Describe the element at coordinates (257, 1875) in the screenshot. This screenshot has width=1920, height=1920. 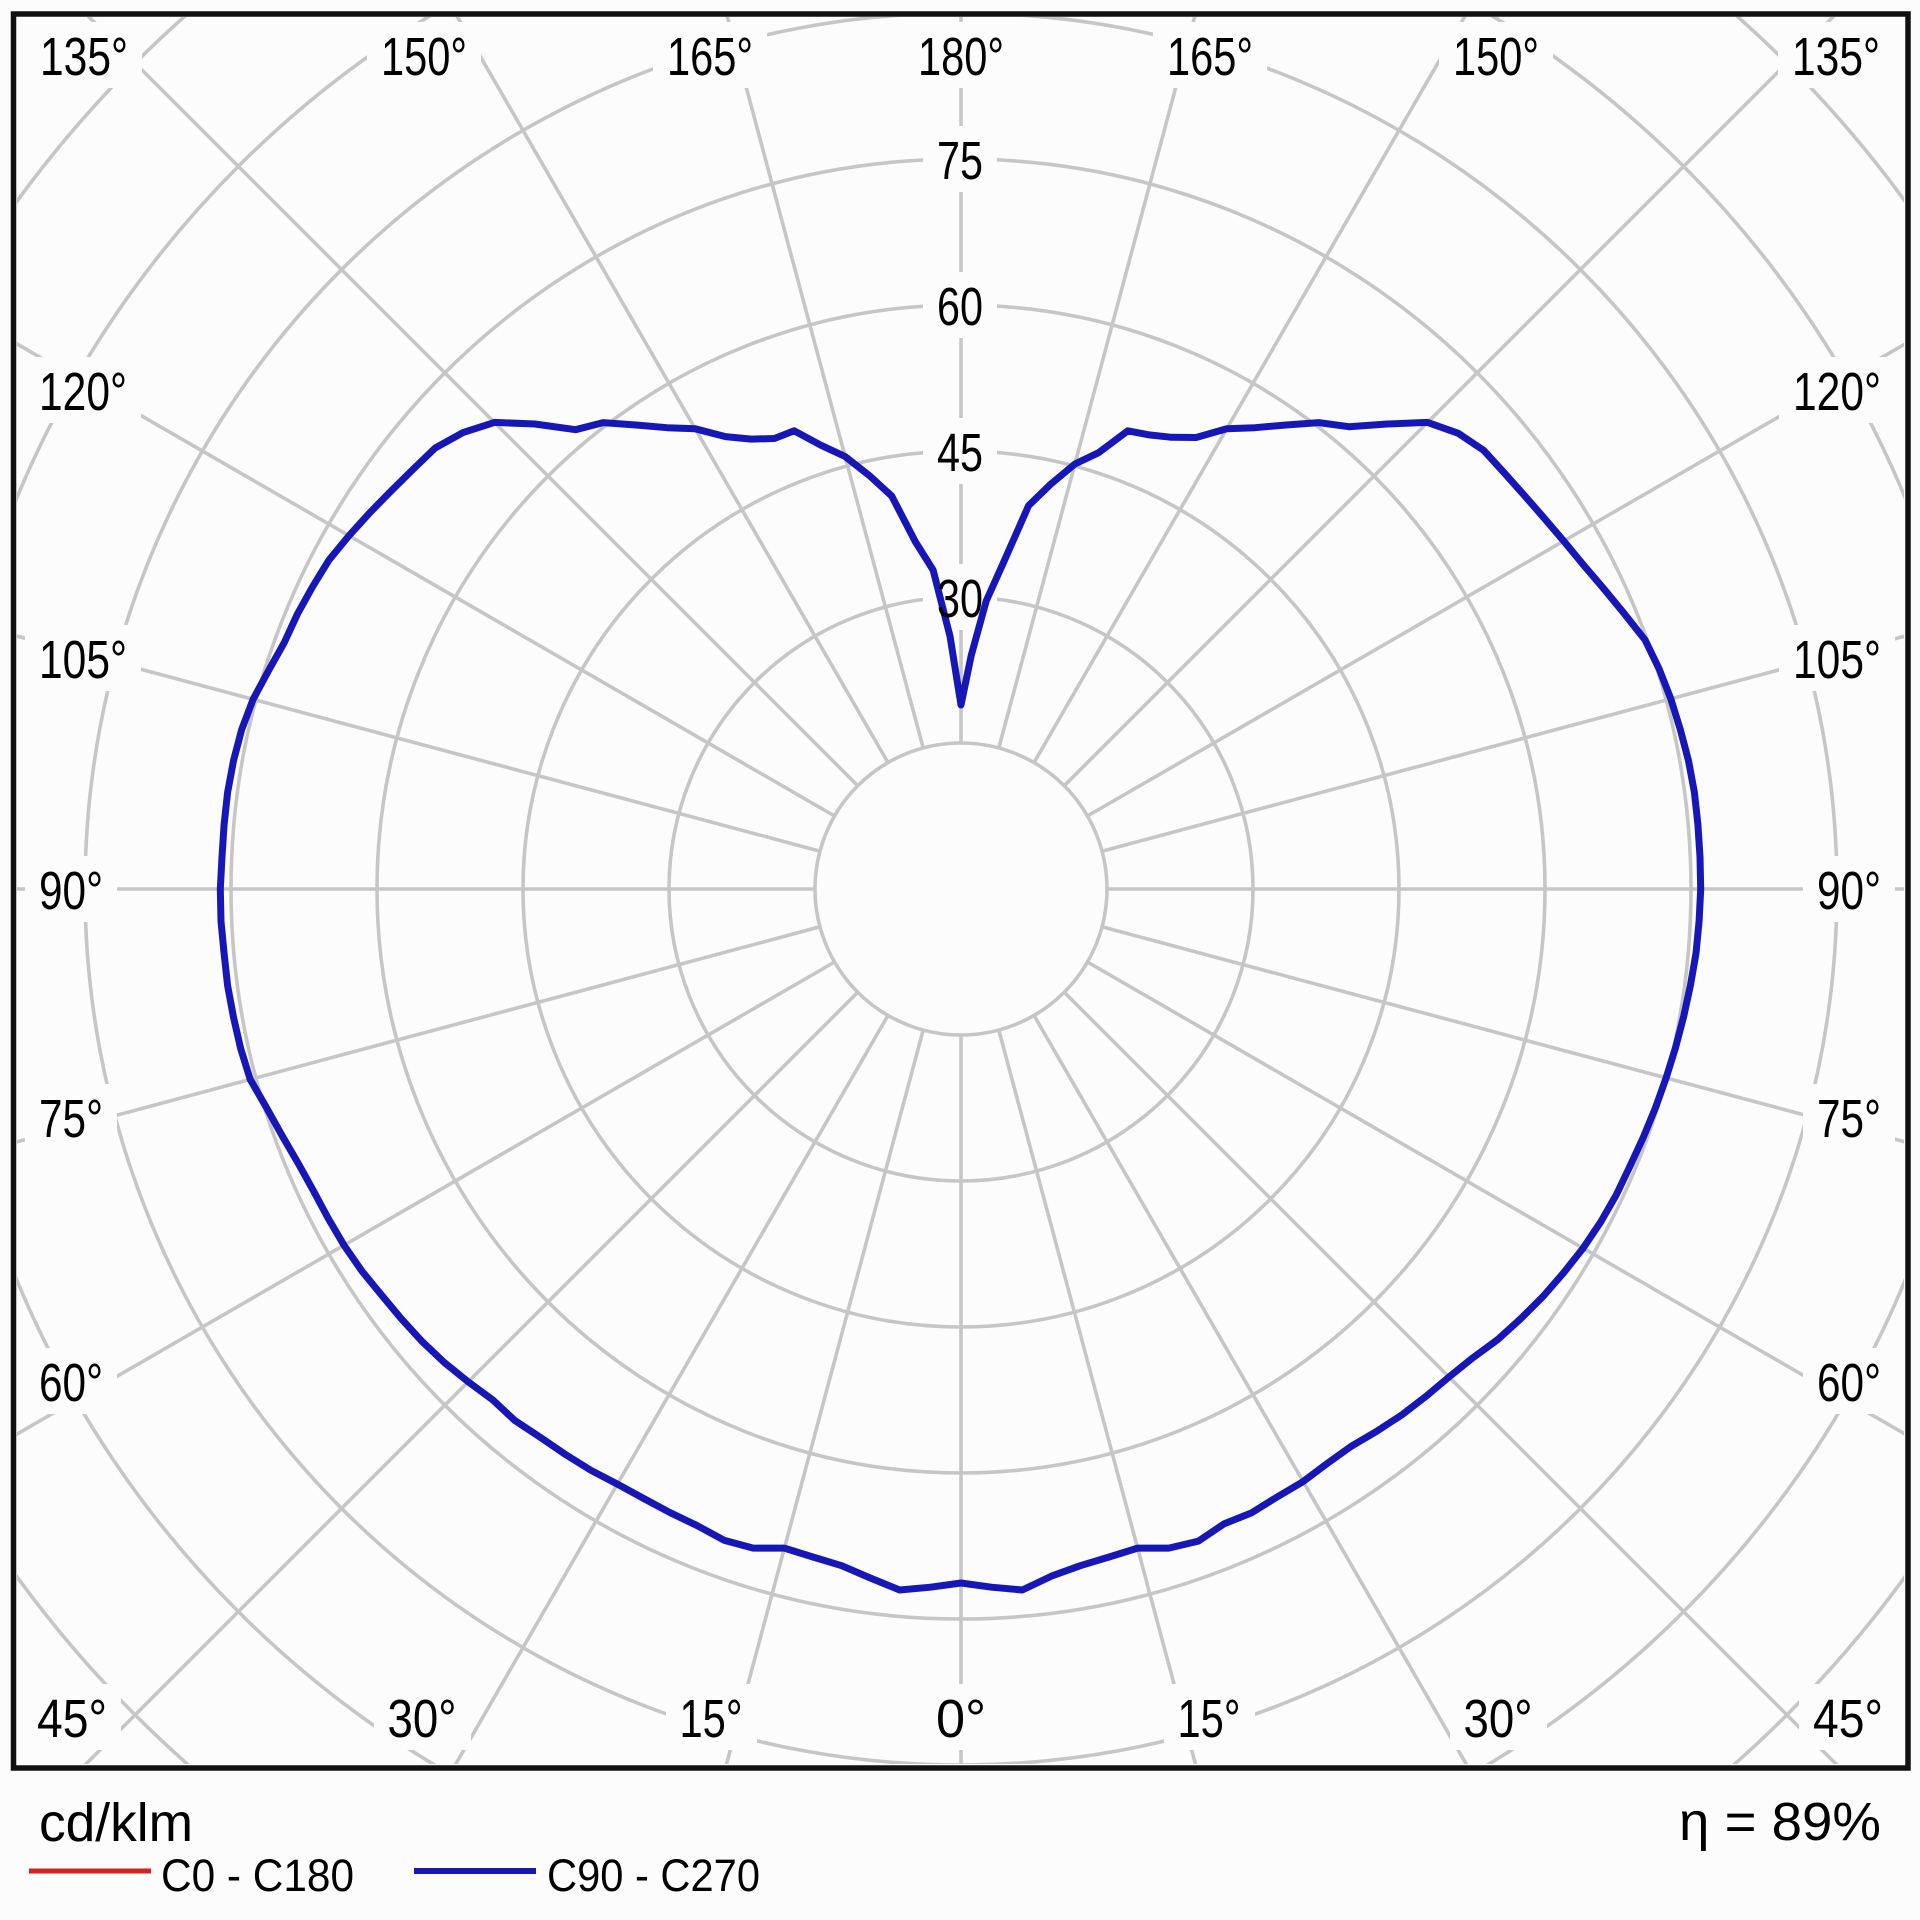
I see `svg-text: C0 - C180` at that location.